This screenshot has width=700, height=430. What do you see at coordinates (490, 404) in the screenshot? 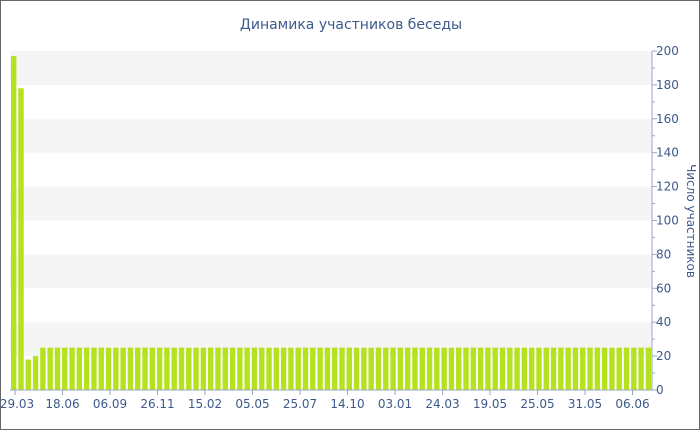
I see `x-tick-label: 19.05` at bounding box center [490, 404].